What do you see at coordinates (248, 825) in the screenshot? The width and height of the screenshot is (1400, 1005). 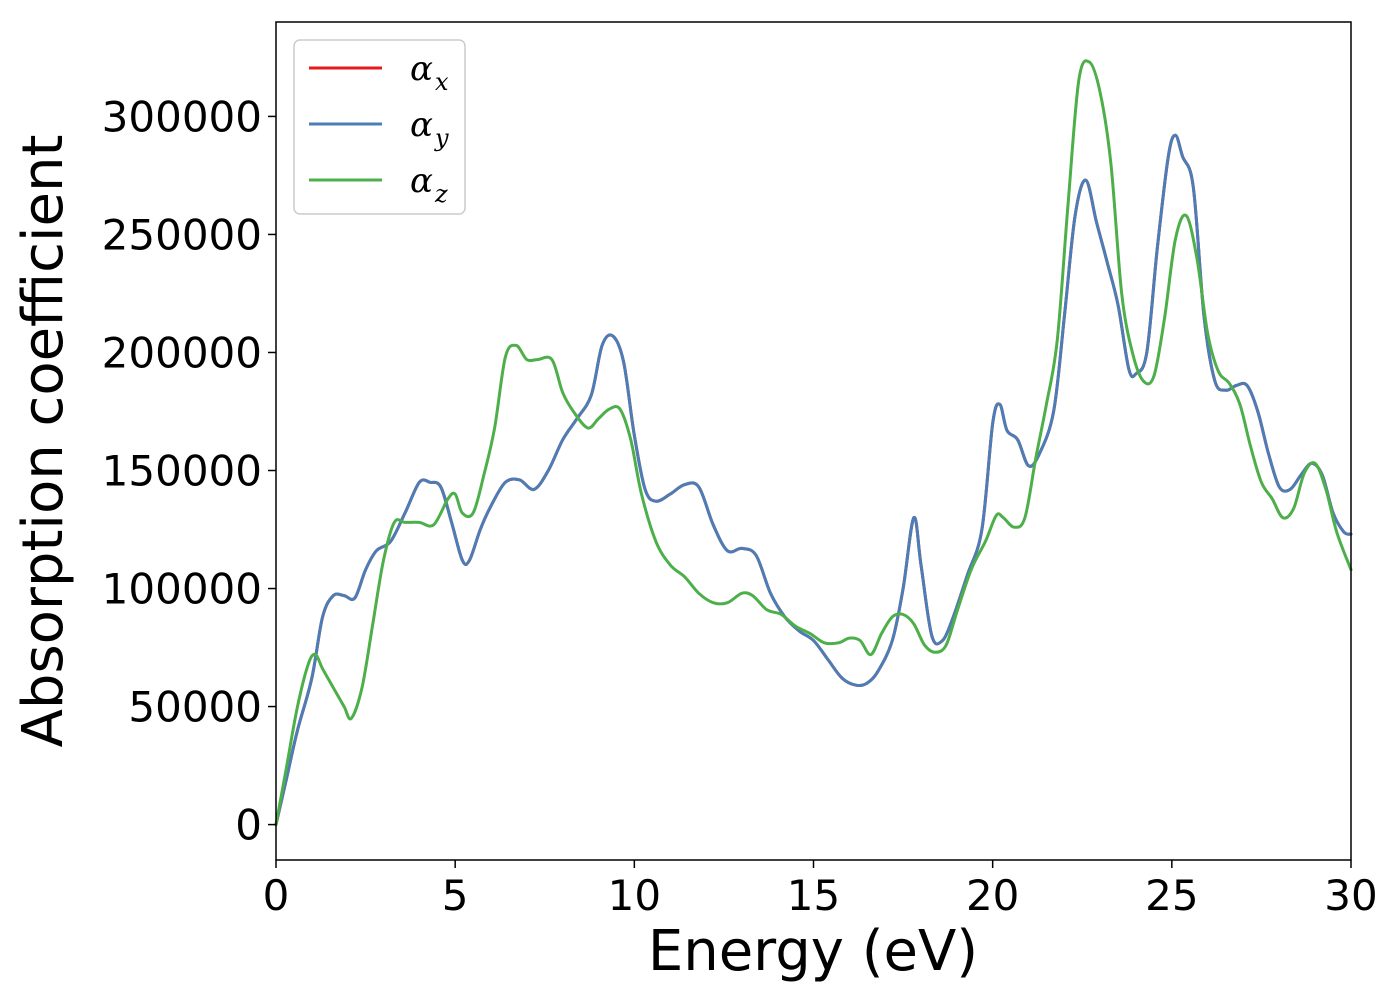 I see `y-tick-label: 0` at bounding box center [248, 825].